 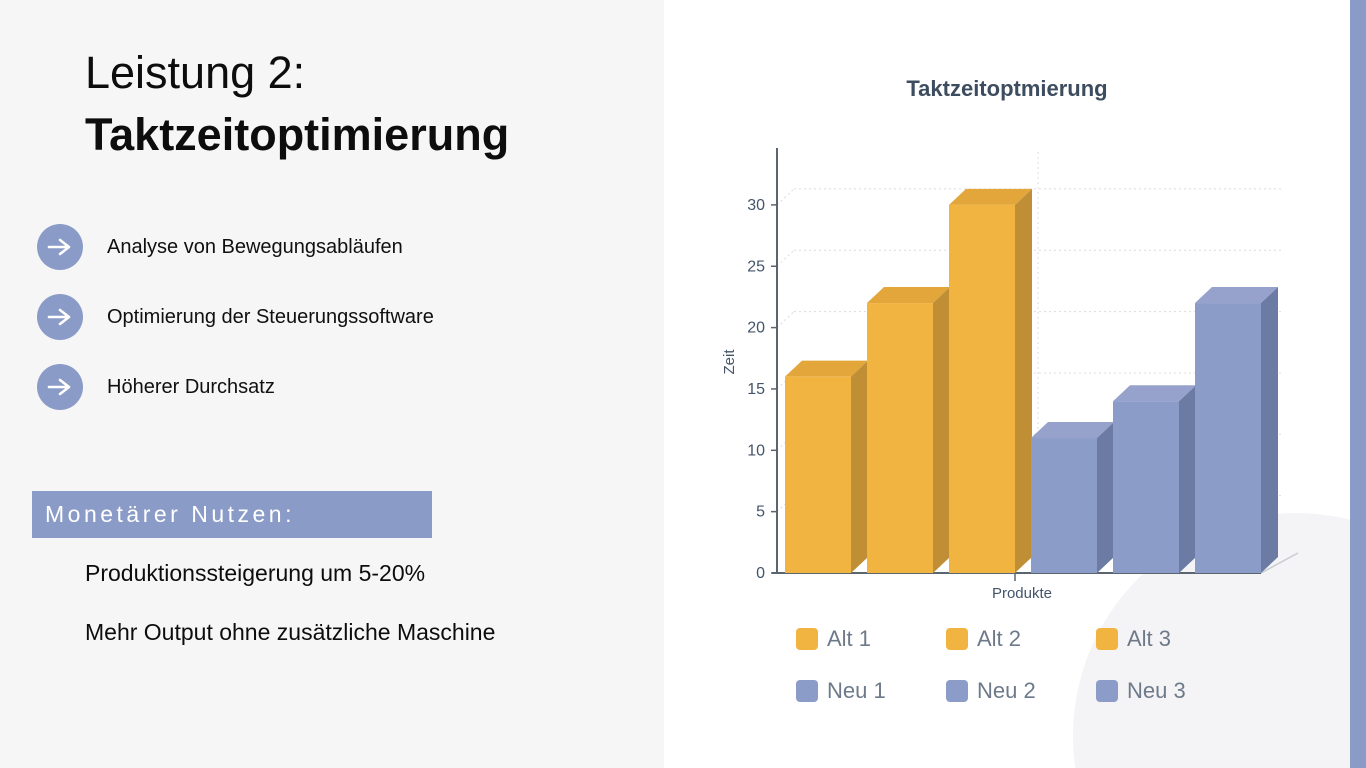 I want to click on y-tick-label: 15, so click(x=756, y=389).